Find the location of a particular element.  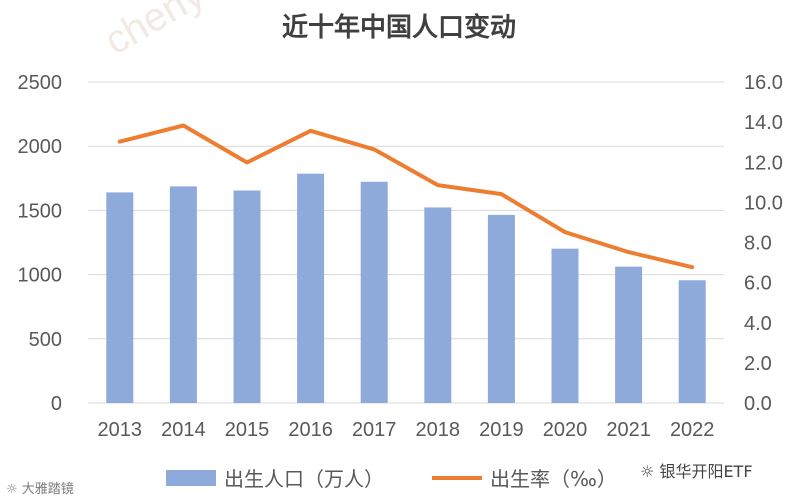

y-right-tick-label: 4.0 is located at coordinates (758, 324).